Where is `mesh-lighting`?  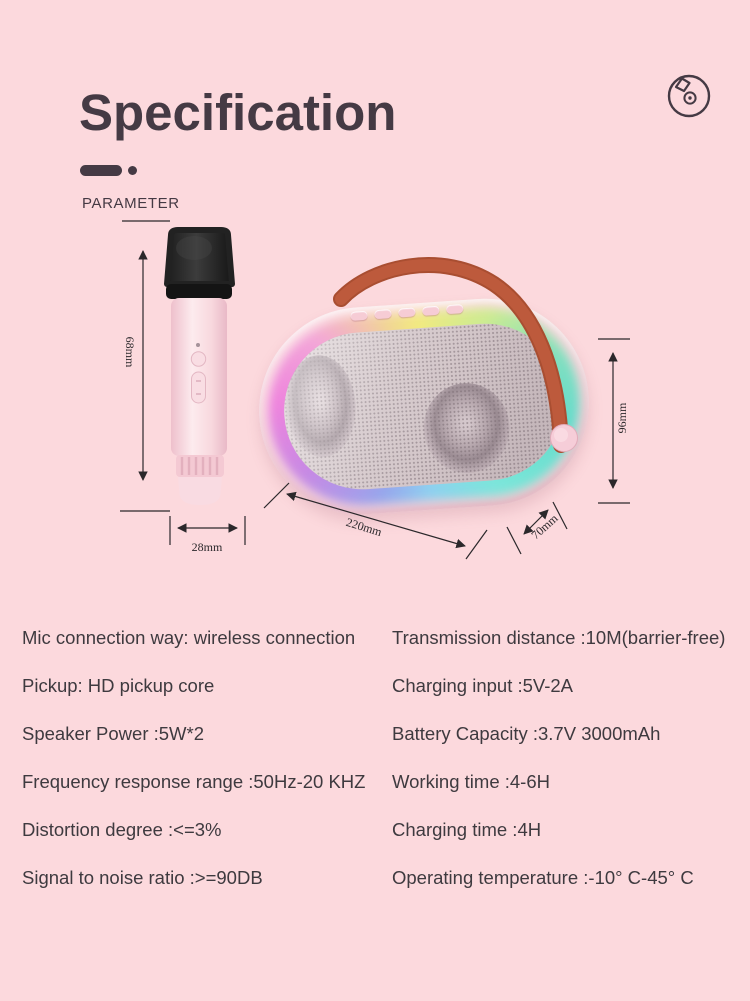
mesh-lighting is located at coordinates (424, 406).